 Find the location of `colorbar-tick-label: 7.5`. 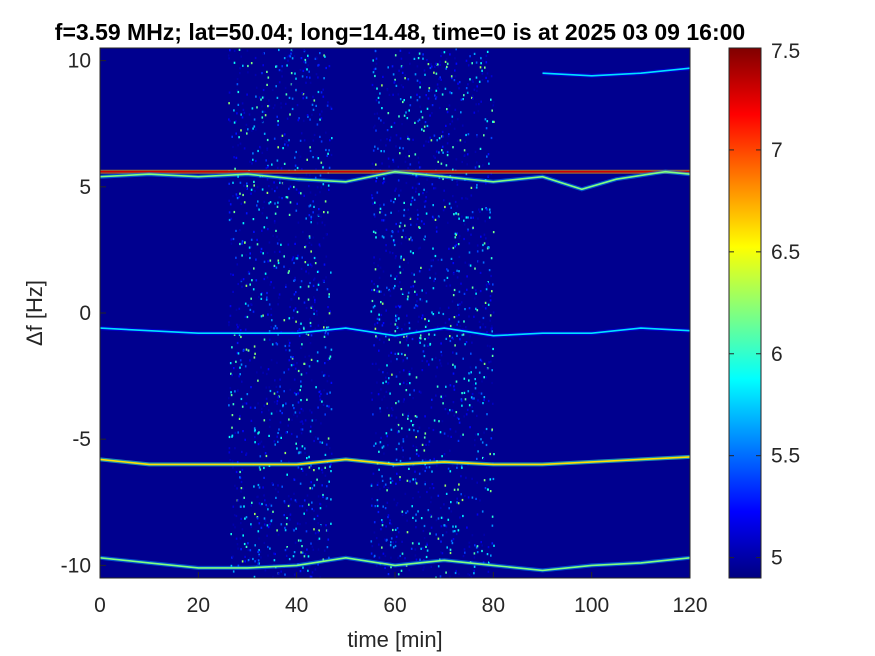

colorbar-tick-label: 7.5 is located at coordinates (785, 51).